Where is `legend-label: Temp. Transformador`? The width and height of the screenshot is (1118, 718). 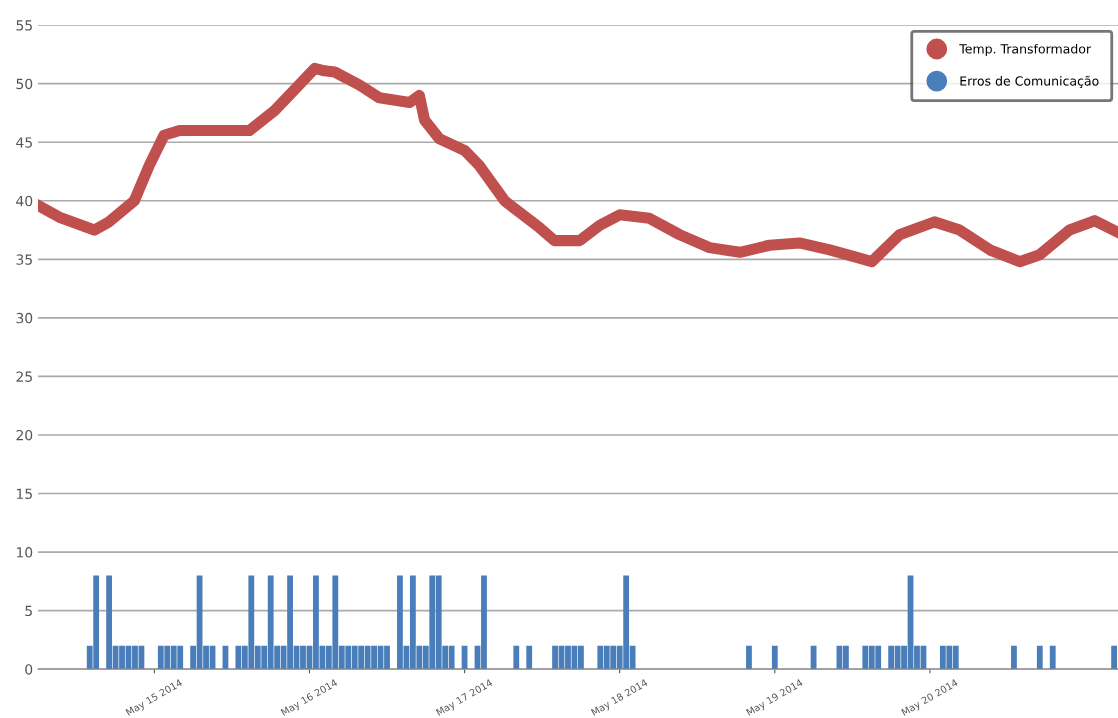 legend-label: Temp. Transformador is located at coordinates (1025, 49).